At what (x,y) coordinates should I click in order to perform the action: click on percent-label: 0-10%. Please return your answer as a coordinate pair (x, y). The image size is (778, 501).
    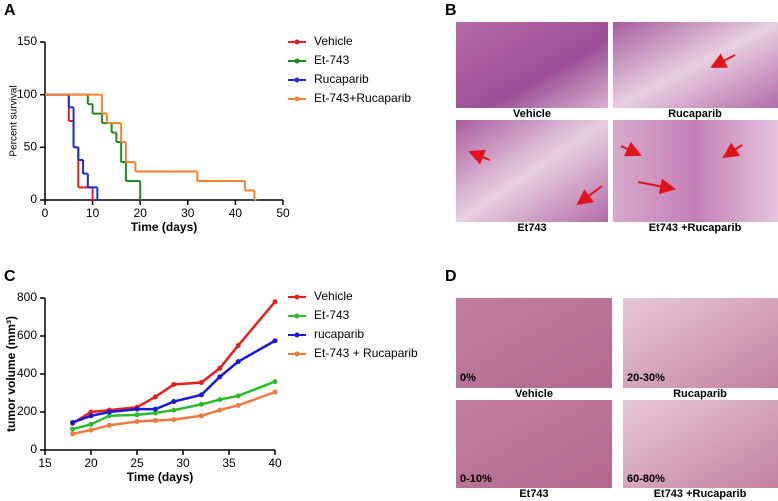
    Looking at the image, I should click on (476, 479).